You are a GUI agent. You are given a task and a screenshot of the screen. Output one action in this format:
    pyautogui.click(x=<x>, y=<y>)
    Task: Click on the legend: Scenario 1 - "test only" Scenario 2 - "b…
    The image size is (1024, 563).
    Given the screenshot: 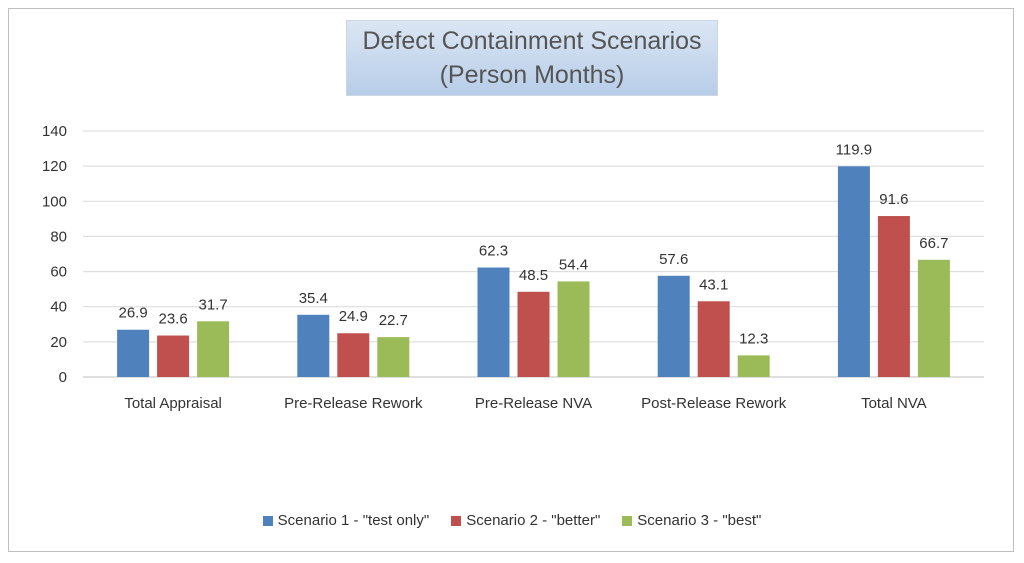 What is the action you would take?
    pyautogui.click(x=512, y=520)
    